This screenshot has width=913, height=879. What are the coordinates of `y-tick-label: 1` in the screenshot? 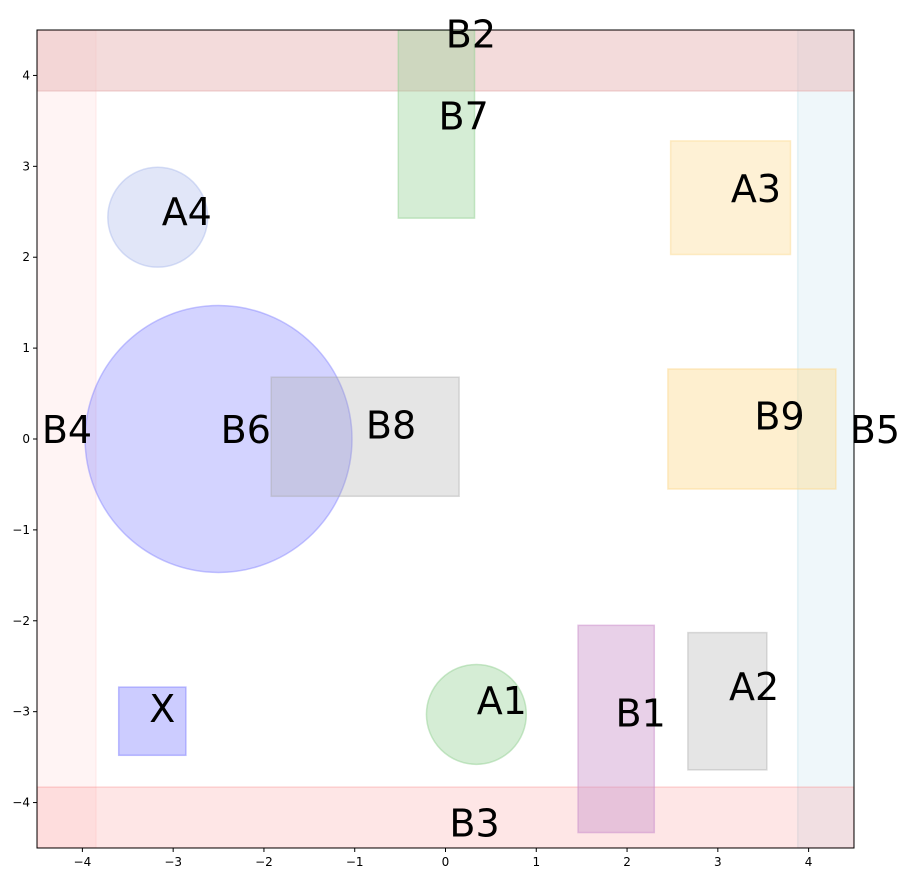 It's located at (26, 348).